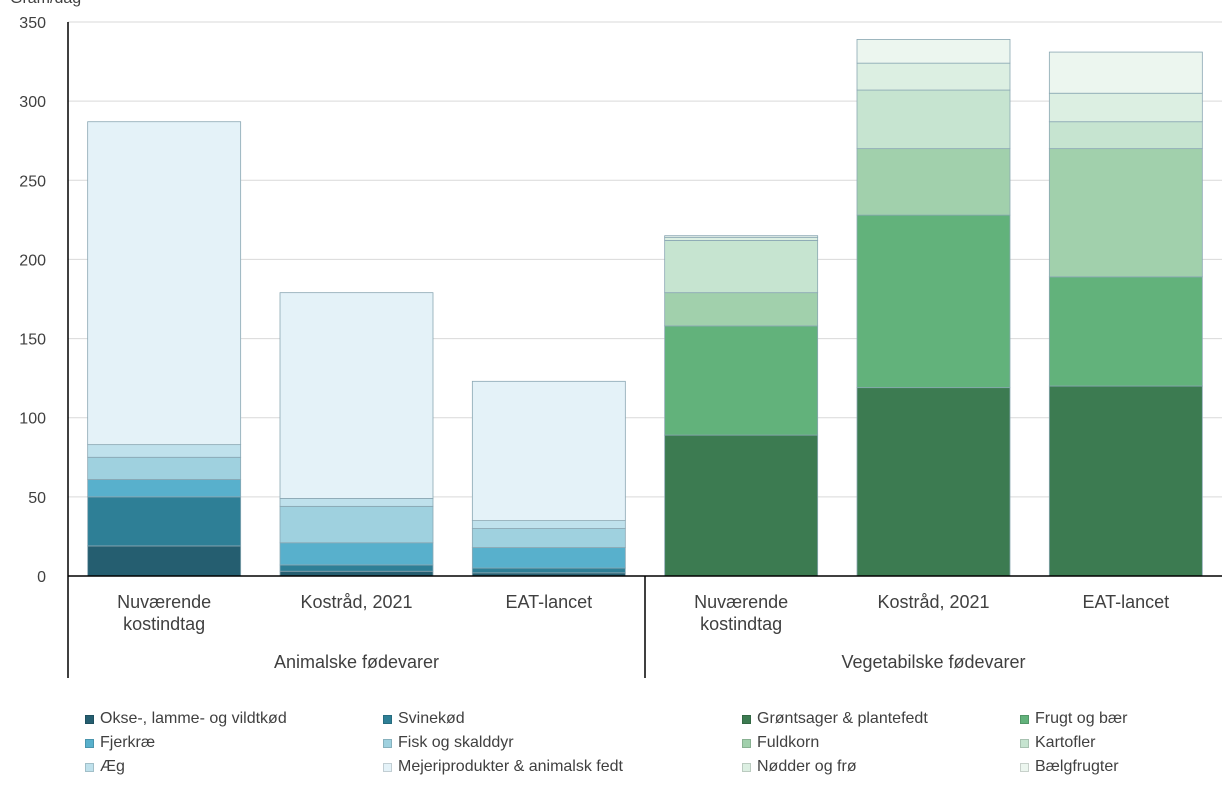  What do you see at coordinates (32, 181) in the screenshot?
I see `y-tick-label: 250` at bounding box center [32, 181].